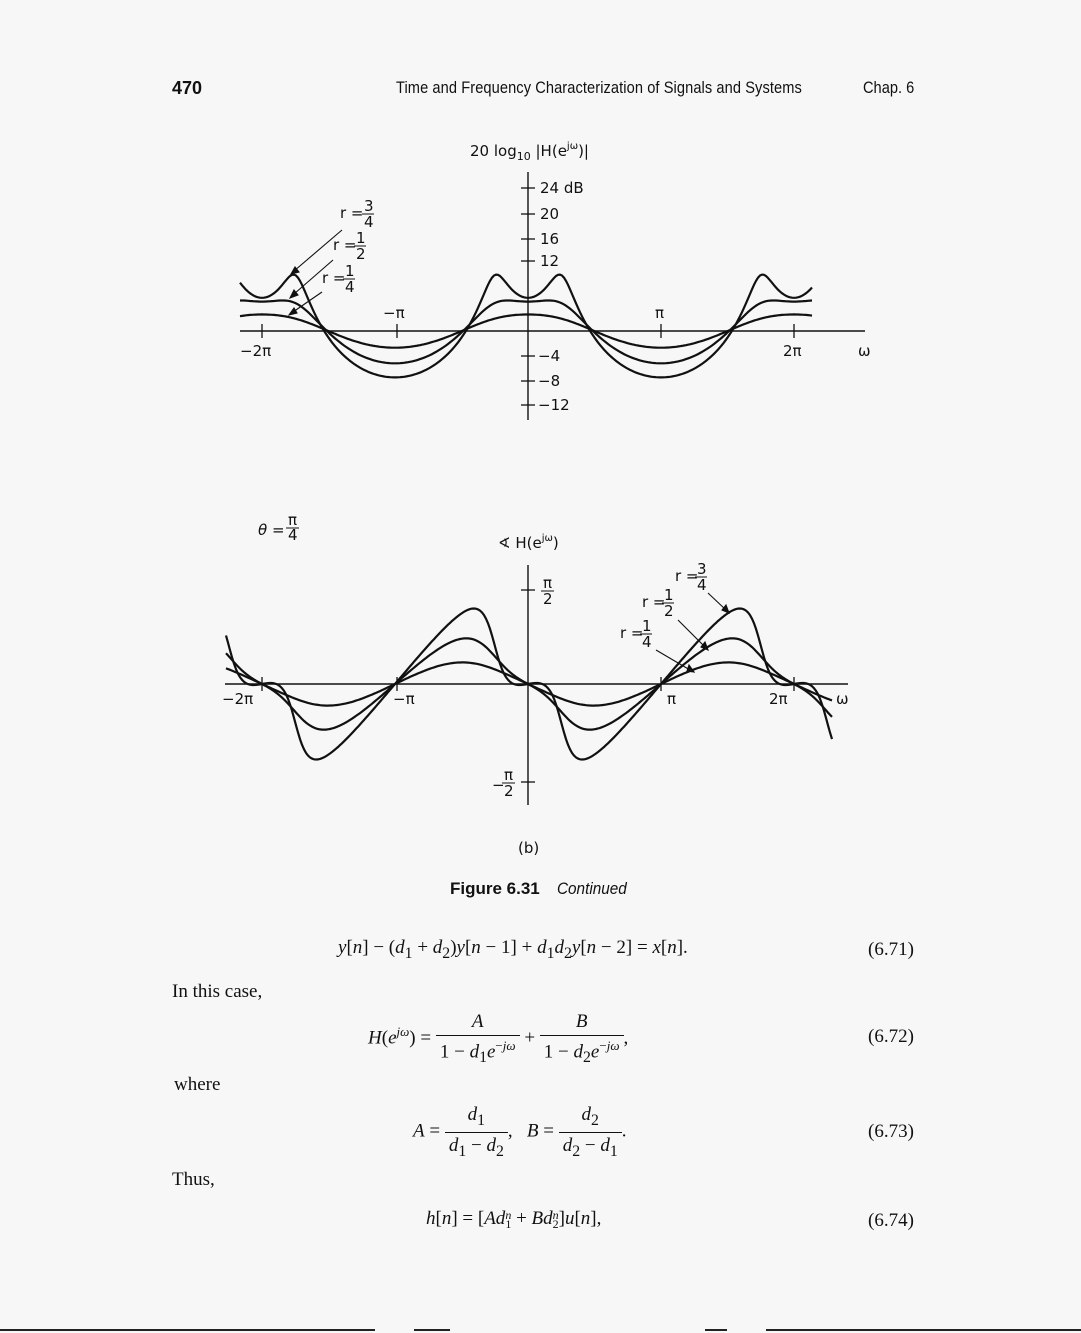 The height and width of the screenshot is (1333, 1081). What do you see at coordinates (891, 949) in the screenshot?
I see `eq-number-6-71: (6.71)` at bounding box center [891, 949].